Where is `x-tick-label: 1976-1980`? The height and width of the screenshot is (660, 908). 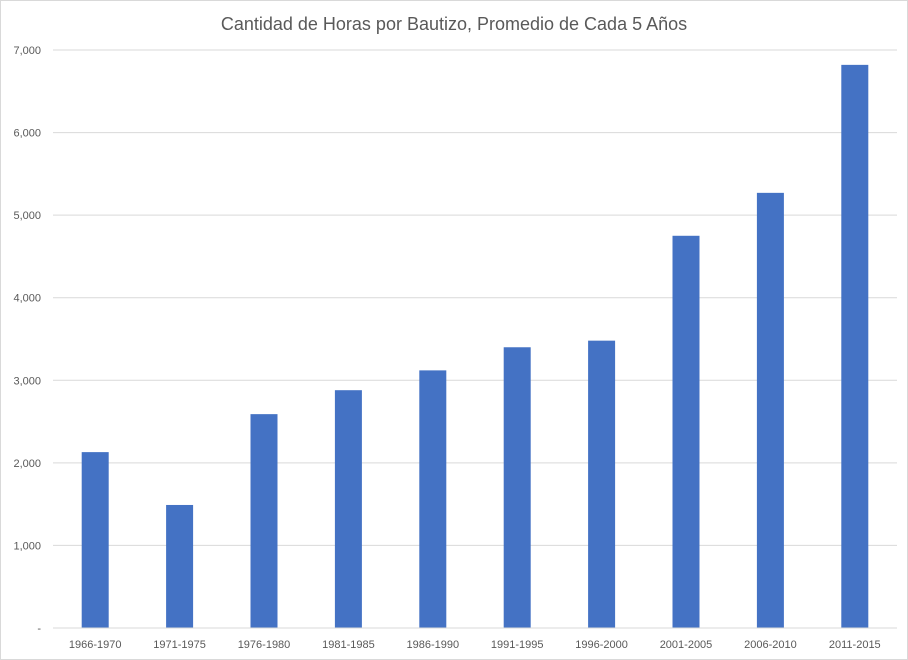 x-tick-label: 1976-1980 is located at coordinates (264, 645).